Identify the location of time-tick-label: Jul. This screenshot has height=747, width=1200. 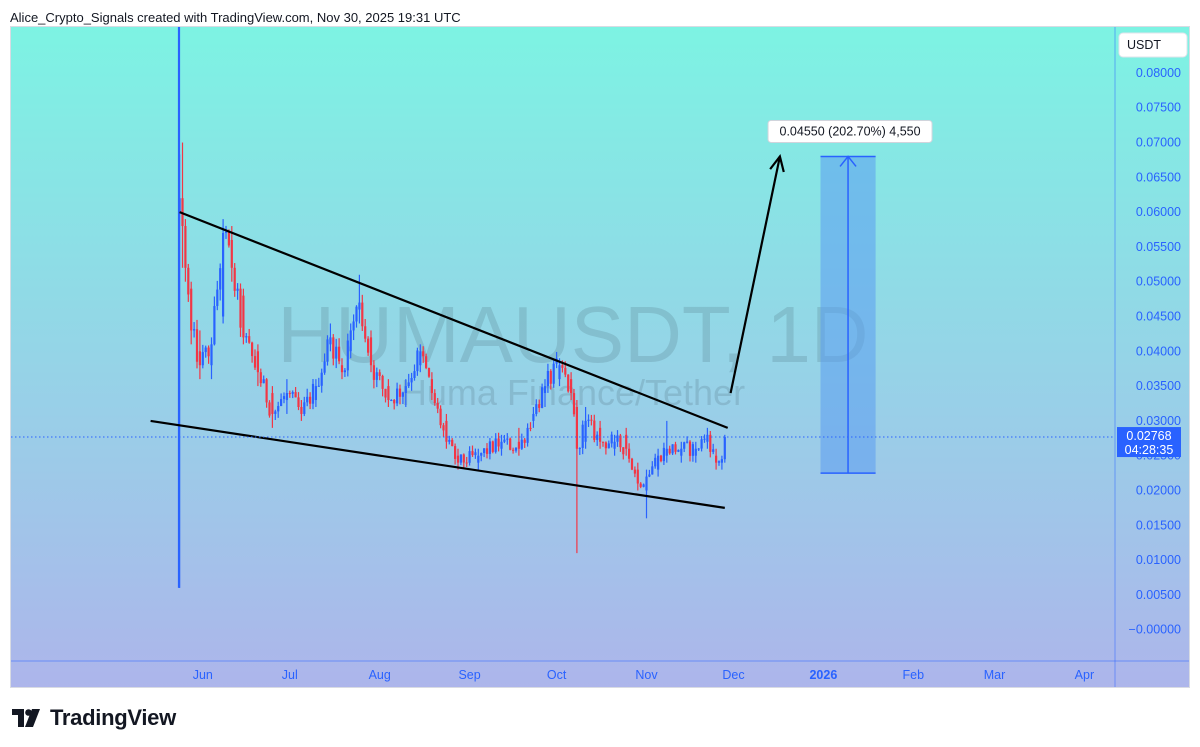
(290, 675).